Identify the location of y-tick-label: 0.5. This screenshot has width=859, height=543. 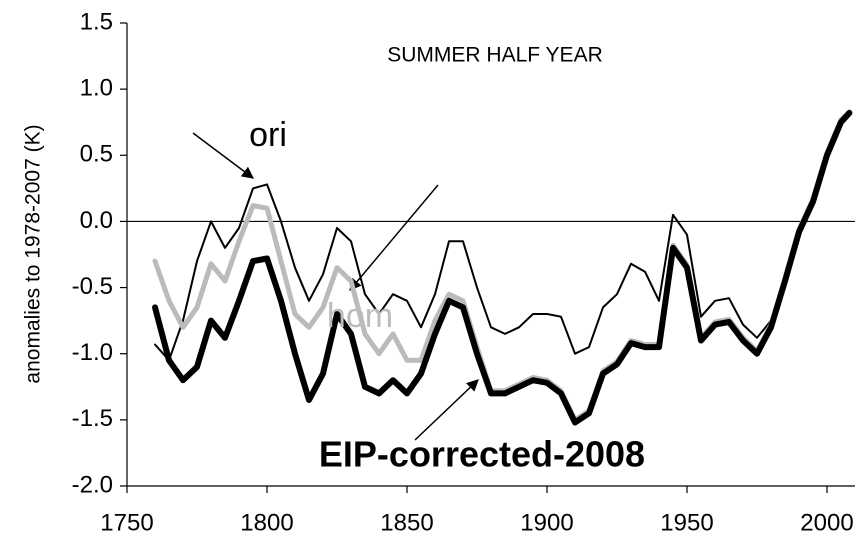
(96, 154).